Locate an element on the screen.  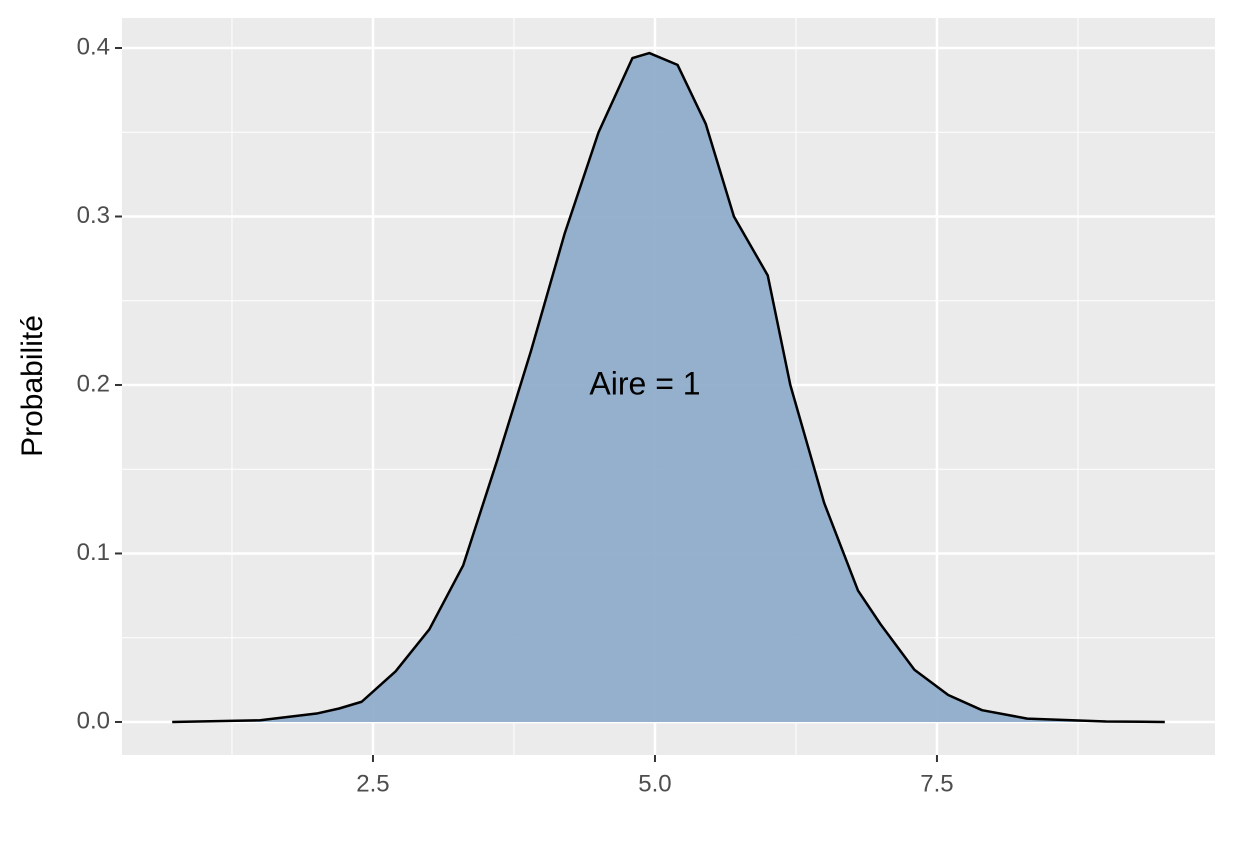
y-axis-label: Probabilité is located at coordinates (32, 386).